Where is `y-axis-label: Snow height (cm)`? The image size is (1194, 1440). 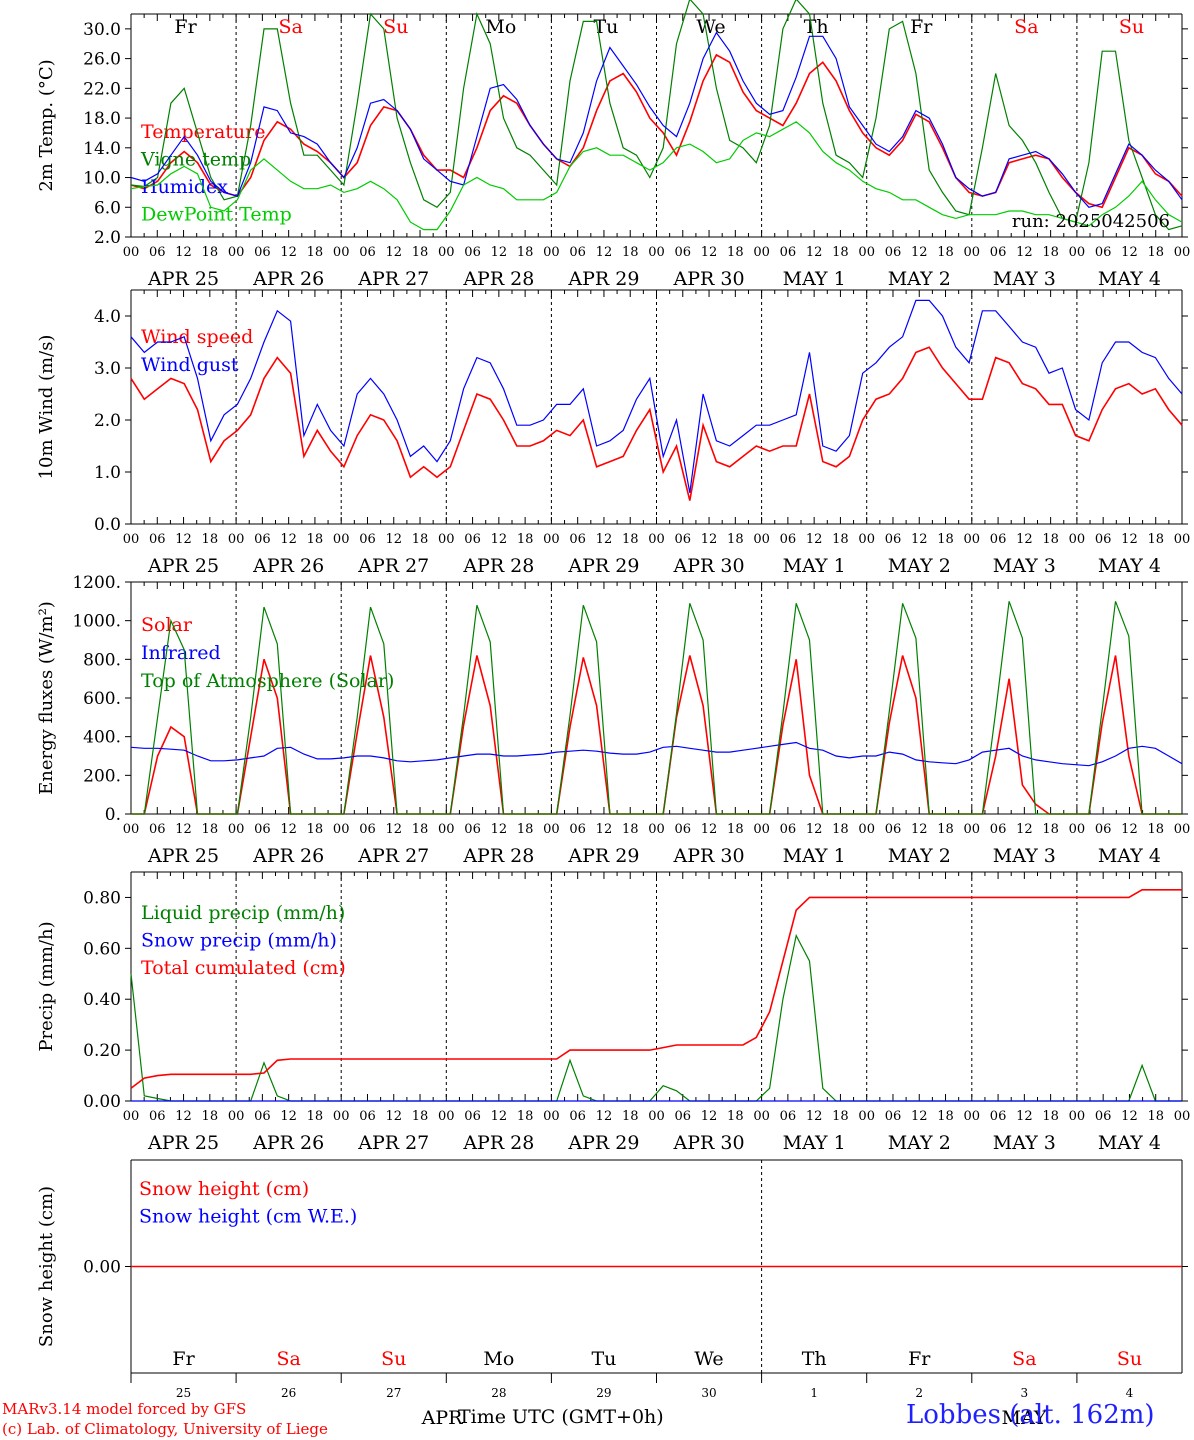 y-axis-label: Snow height (cm) is located at coordinates (46, 1266).